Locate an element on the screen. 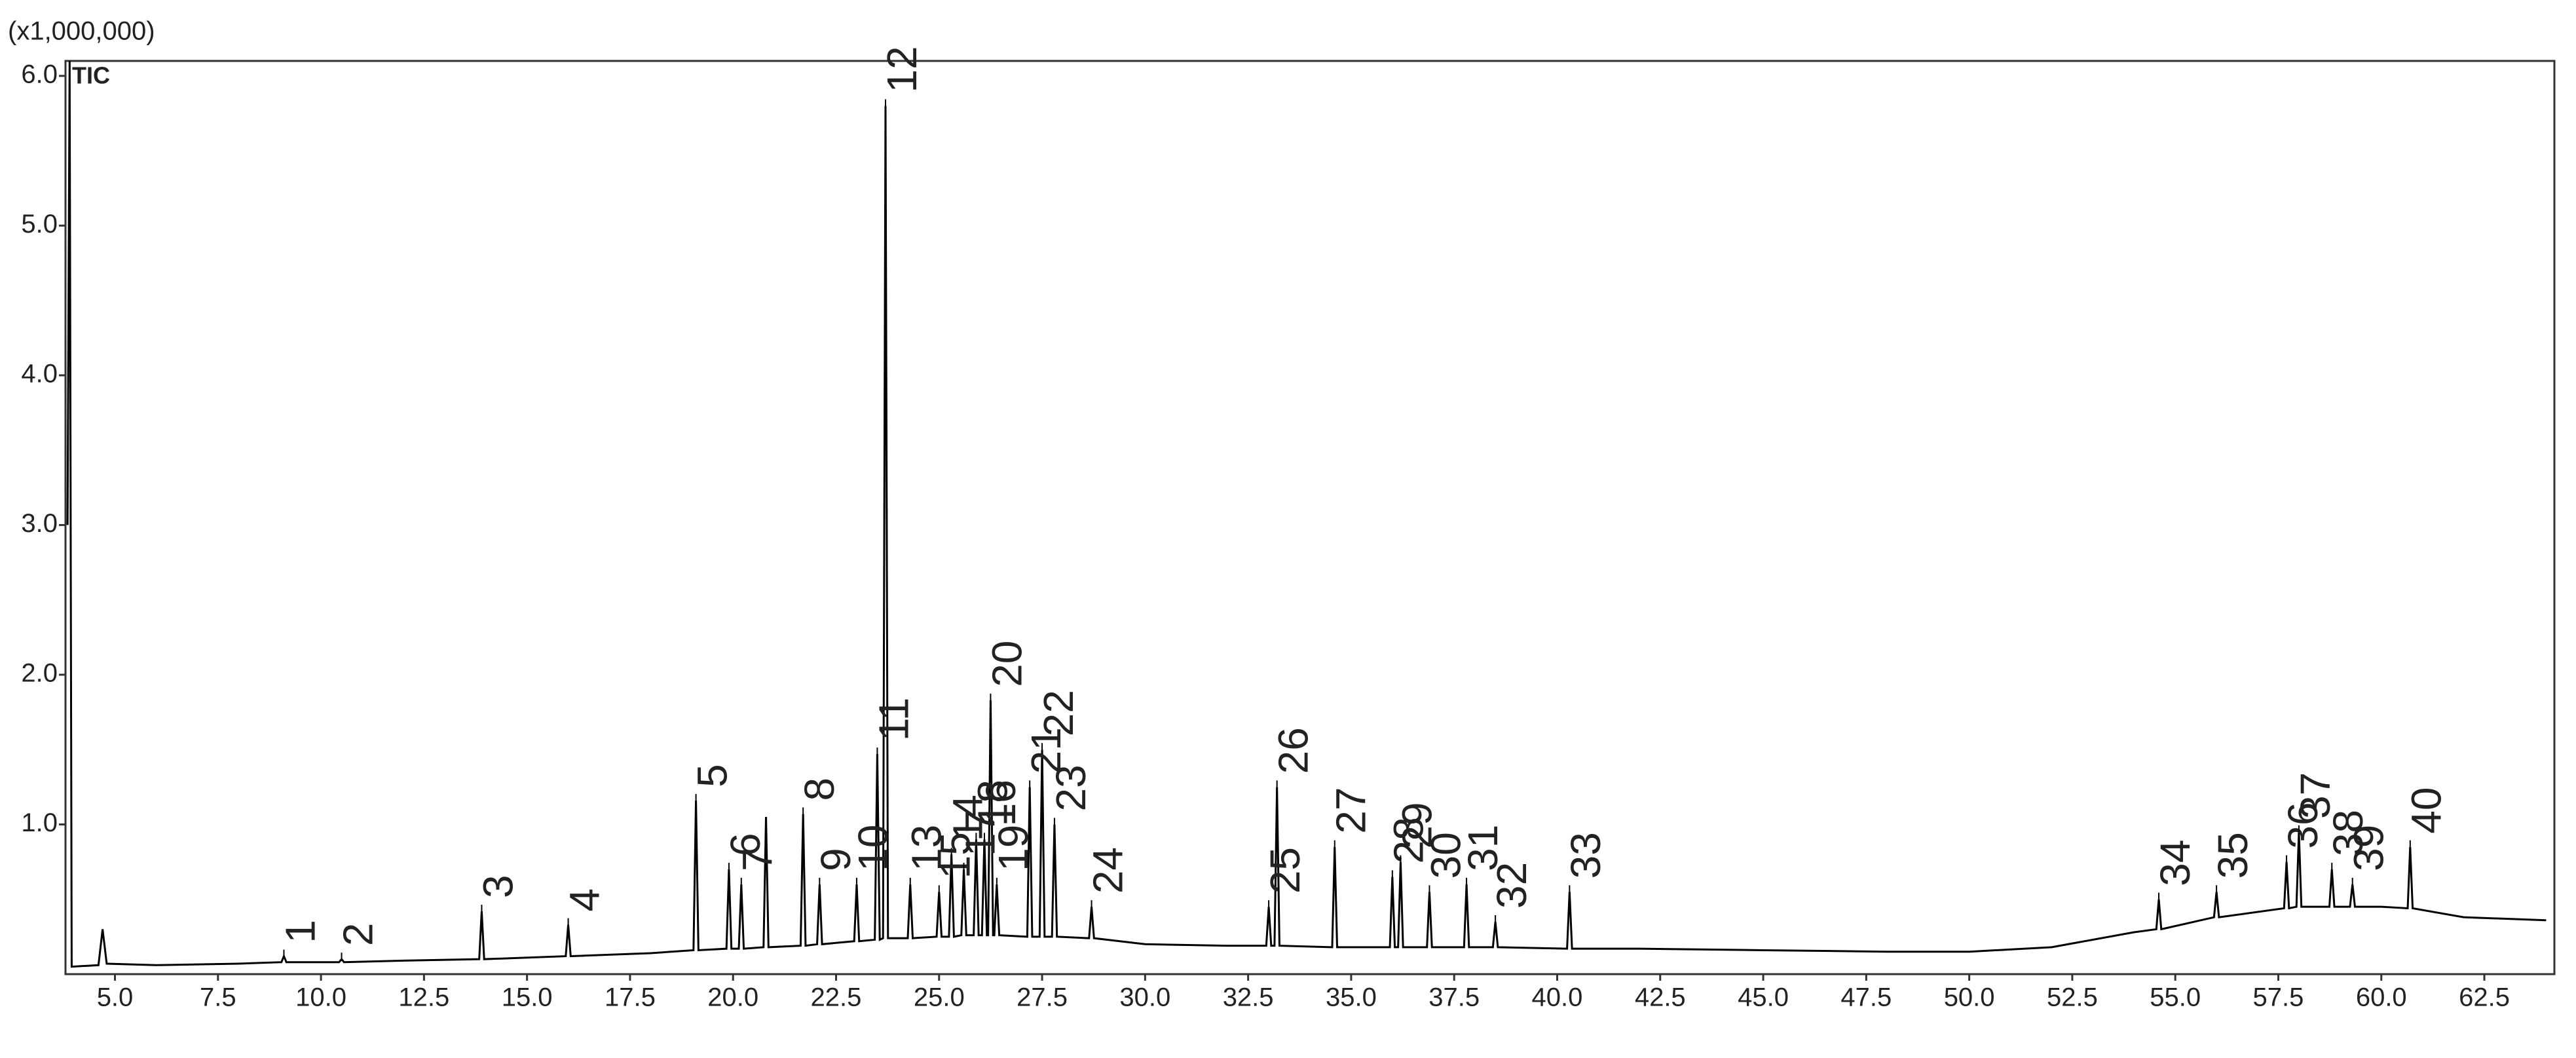  peak-label: 14 is located at coordinates (968, 818).